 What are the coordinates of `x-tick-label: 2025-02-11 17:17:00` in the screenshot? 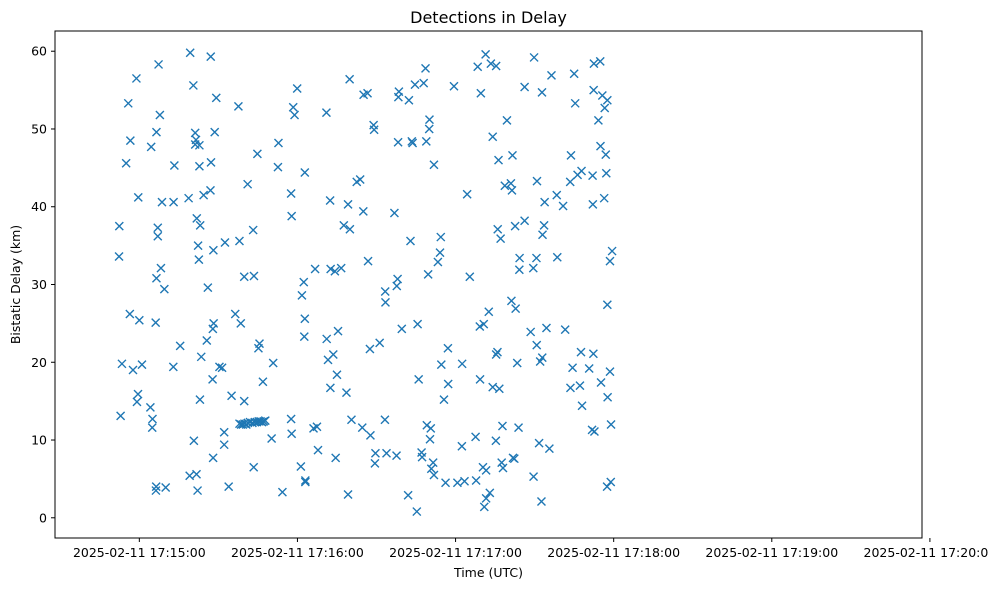 It's located at (455, 552).